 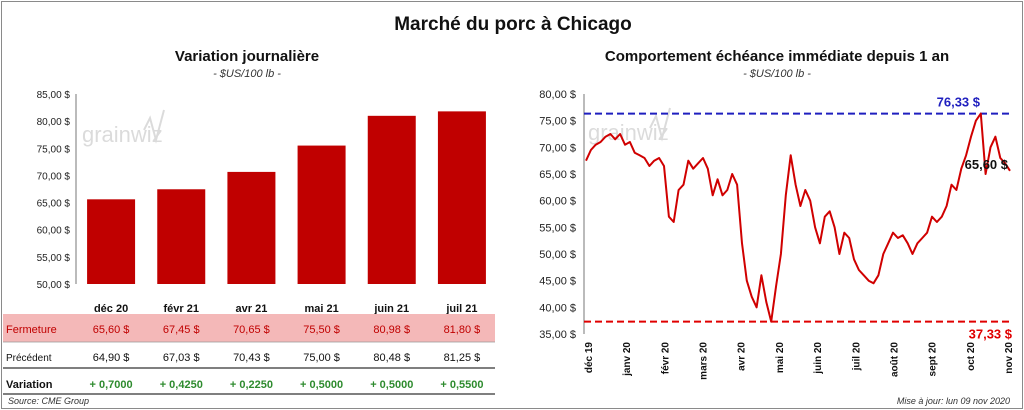 I want to click on table-row-label: Précédent, so click(x=29, y=358).